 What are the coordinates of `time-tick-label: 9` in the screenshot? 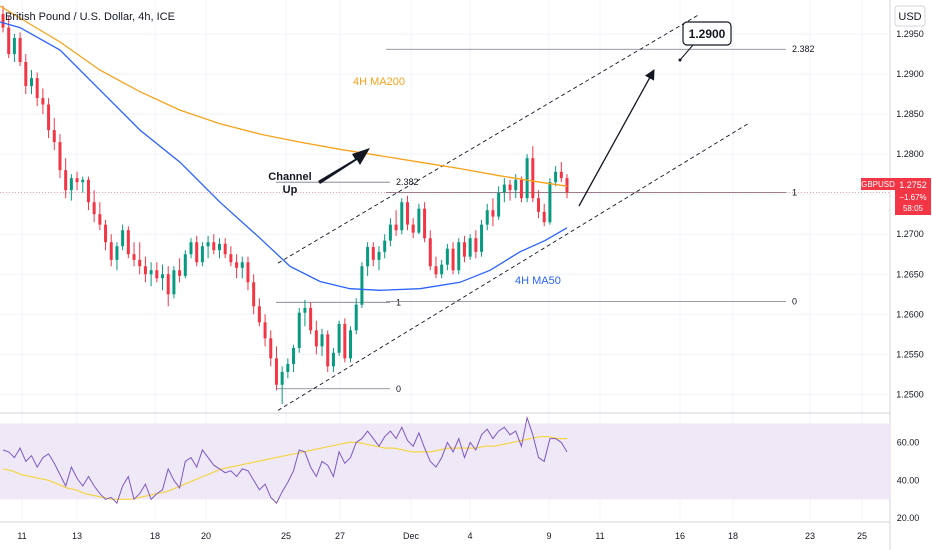 It's located at (548, 536).